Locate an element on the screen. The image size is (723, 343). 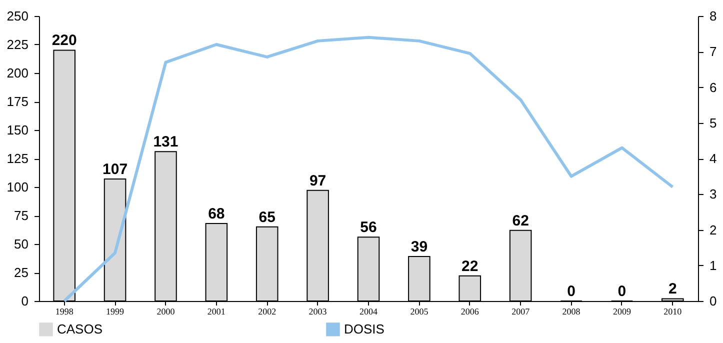
y-tick-label: 200 is located at coordinates (17, 73).